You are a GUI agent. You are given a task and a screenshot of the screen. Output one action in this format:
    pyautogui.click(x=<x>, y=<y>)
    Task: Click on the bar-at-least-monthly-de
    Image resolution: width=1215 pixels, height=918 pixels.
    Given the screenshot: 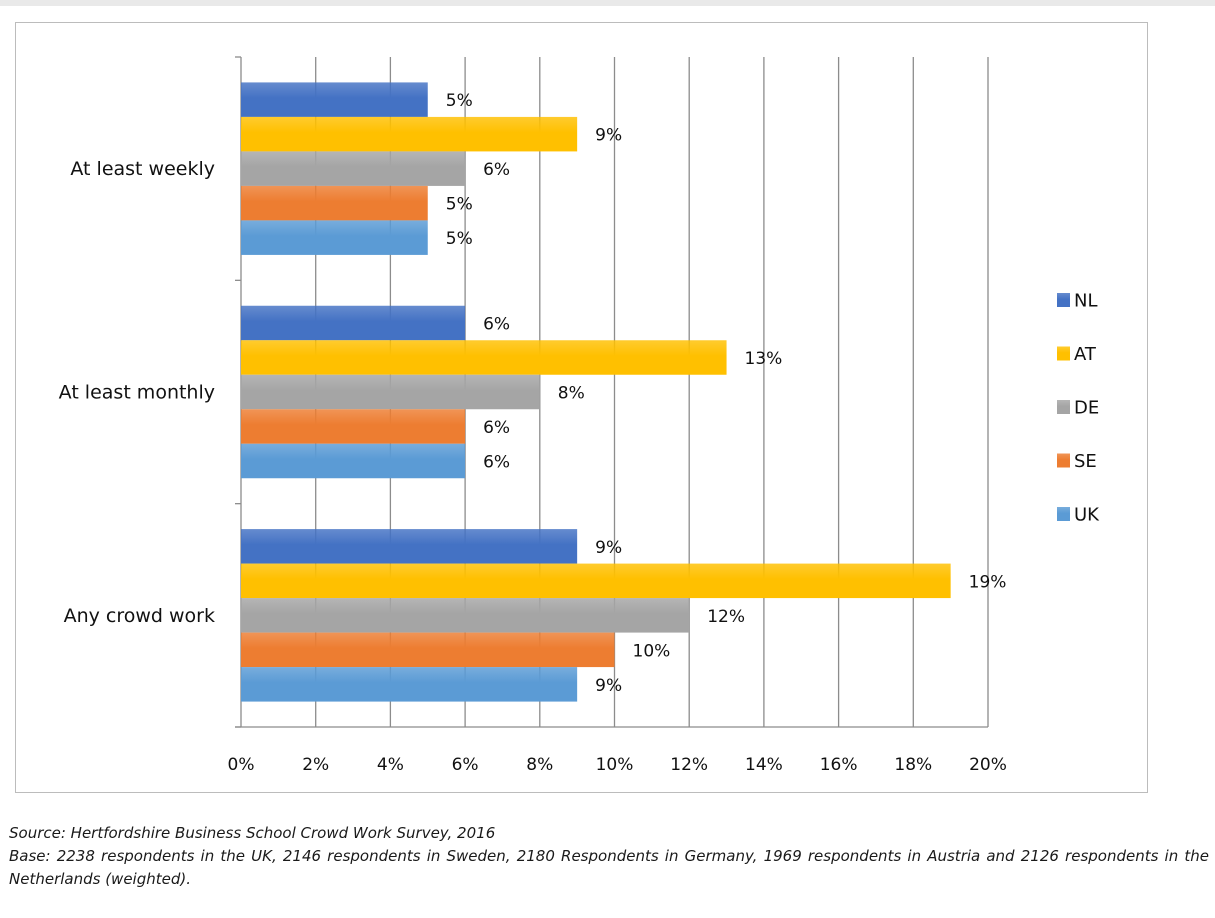 What is the action you would take?
    pyautogui.click(x=390, y=392)
    